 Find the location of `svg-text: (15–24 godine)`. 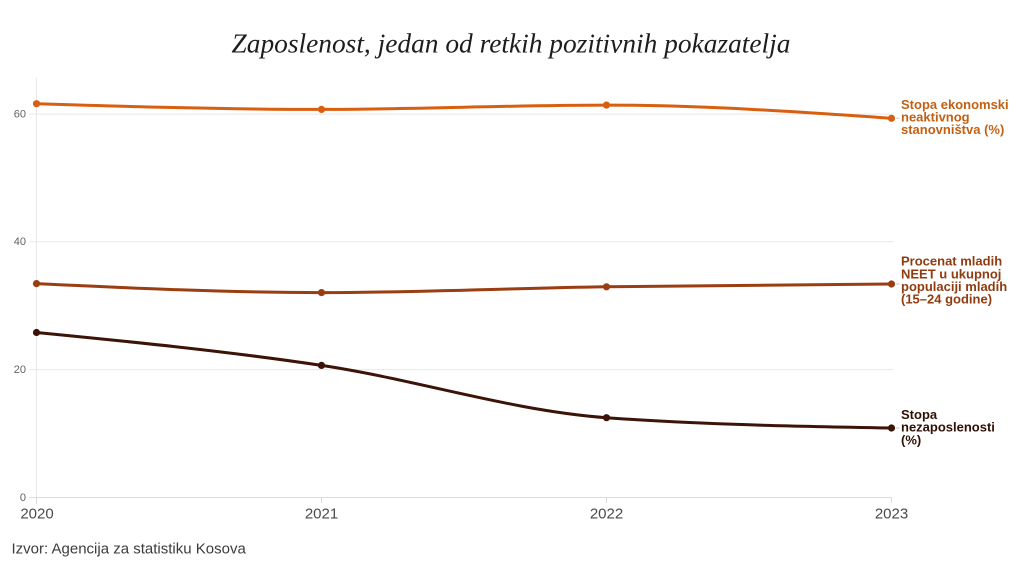

svg-text: (15–24 godine) is located at coordinates (946, 299).